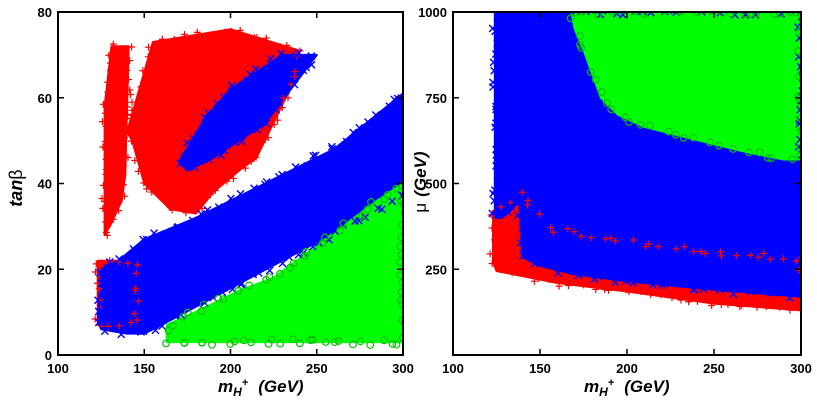  Describe the element at coordinates (436, 269) in the screenshot. I see `right-y-tick-label: 250` at that location.